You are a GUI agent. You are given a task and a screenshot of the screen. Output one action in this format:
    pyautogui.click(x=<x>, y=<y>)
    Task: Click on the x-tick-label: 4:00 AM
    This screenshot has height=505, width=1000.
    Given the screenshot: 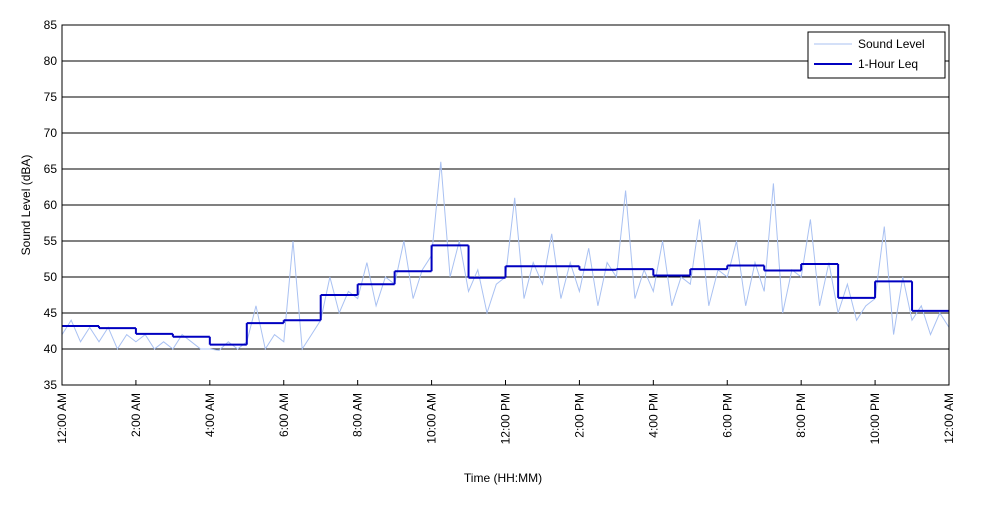 What is the action you would take?
    pyautogui.click(x=210, y=415)
    